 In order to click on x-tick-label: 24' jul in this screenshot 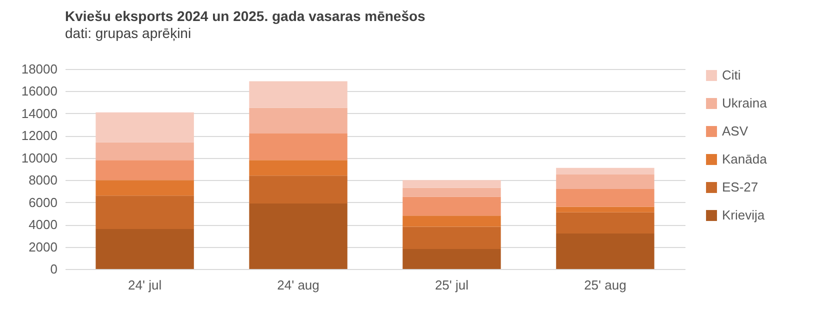, I will do `click(145, 285)`.